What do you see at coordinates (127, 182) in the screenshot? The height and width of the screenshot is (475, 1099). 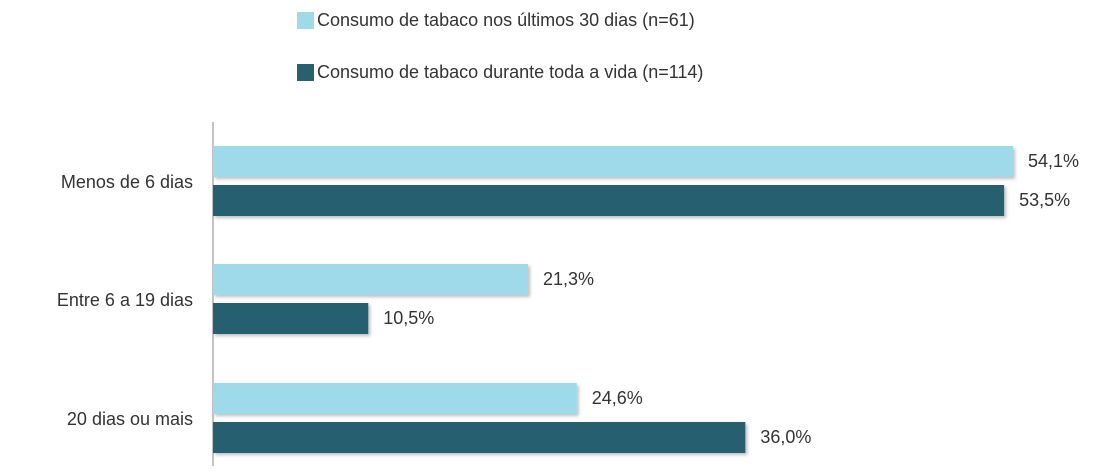 I see `y-tick-label: Menos de 6 dias` at bounding box center [127, 182].